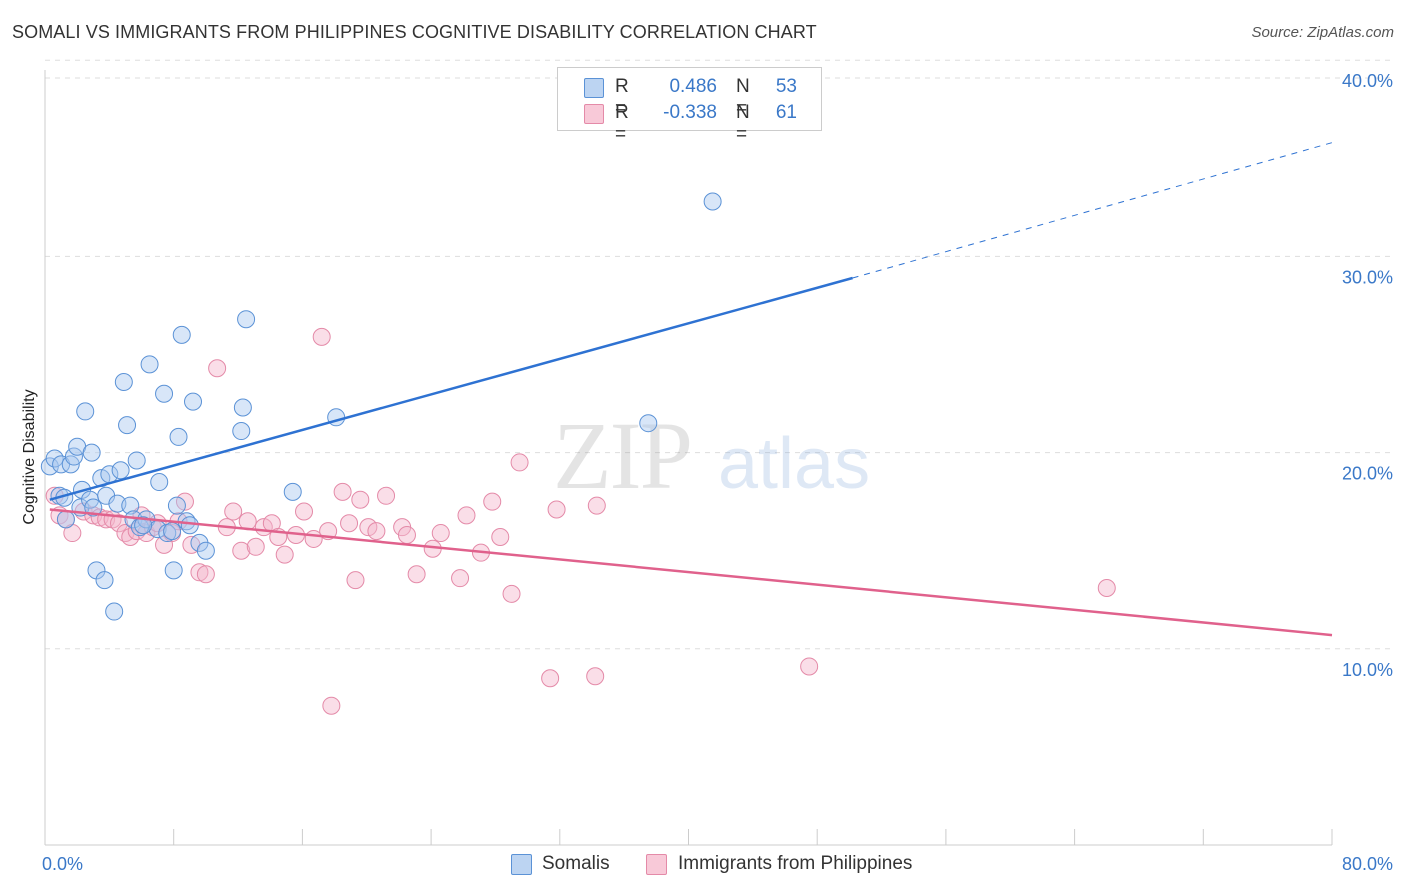 Image resolution: width=1406 pixels, height=892 pixels. What do you see at coordinates (1367, 864) in the screenshot?
I see `x-tick-label-max: 80.0%` at bounding box center [1367, 864].